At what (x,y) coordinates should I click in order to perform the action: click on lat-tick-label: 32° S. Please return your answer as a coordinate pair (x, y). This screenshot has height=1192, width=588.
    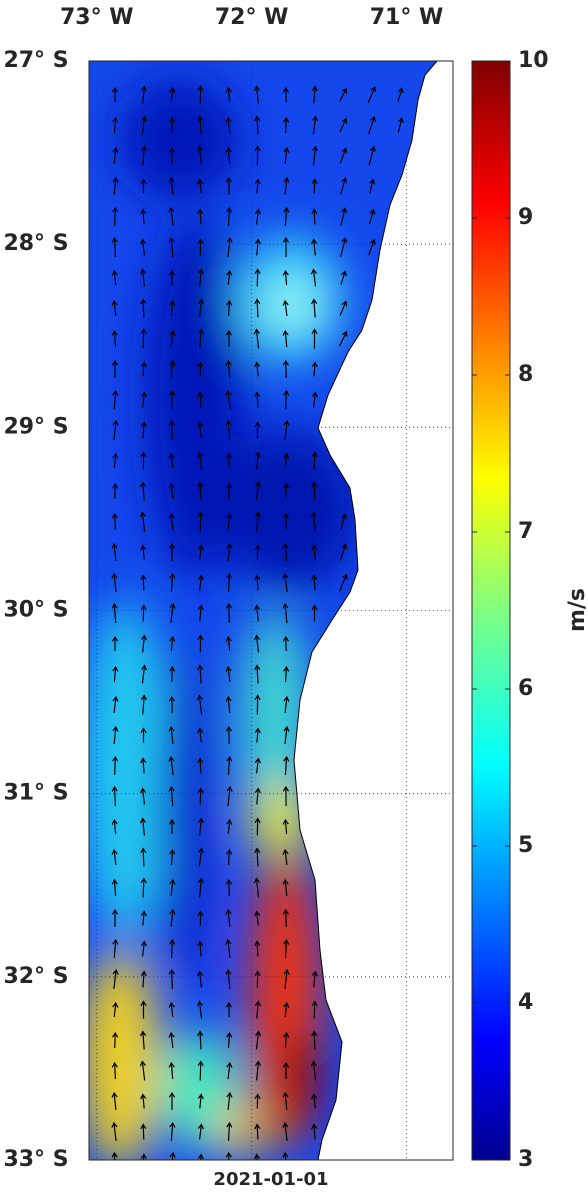
    Looking at the image, I should click on (35, 976).